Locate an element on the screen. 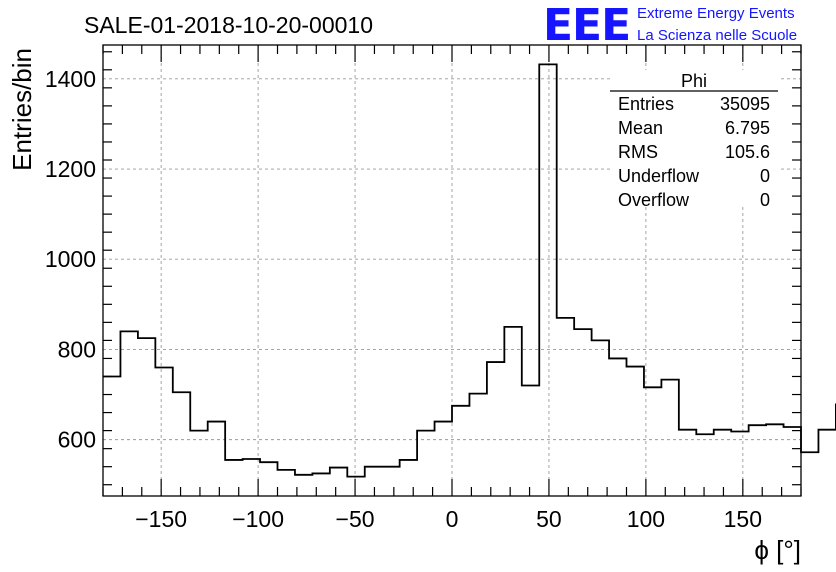 The height and width of the screenshot is (572, 836). stats-label: Overflow is located at coordinates (654, 200).